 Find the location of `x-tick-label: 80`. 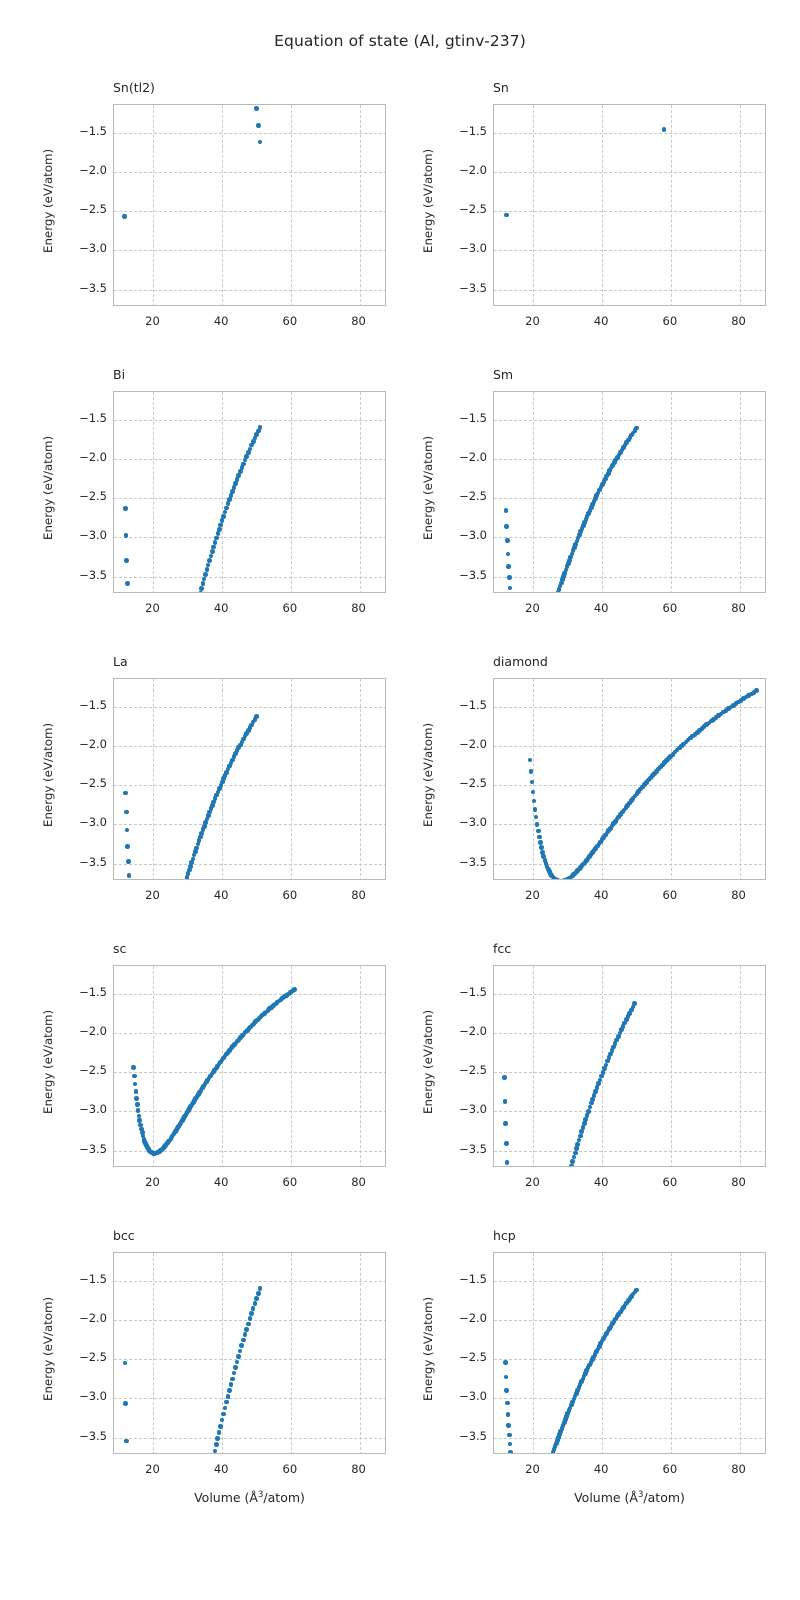

x-tick-label: 80 is located at coordinates (358, 895).